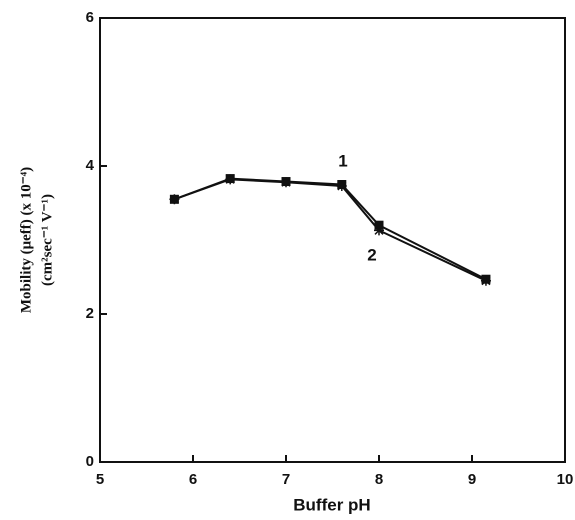 Image resolution: width=575 pixels, height=520 pixels. What do you see at coordinates (90, 165) in the screenshot?
I see `y-tick-label: 4` at bounding box center [90, 165].